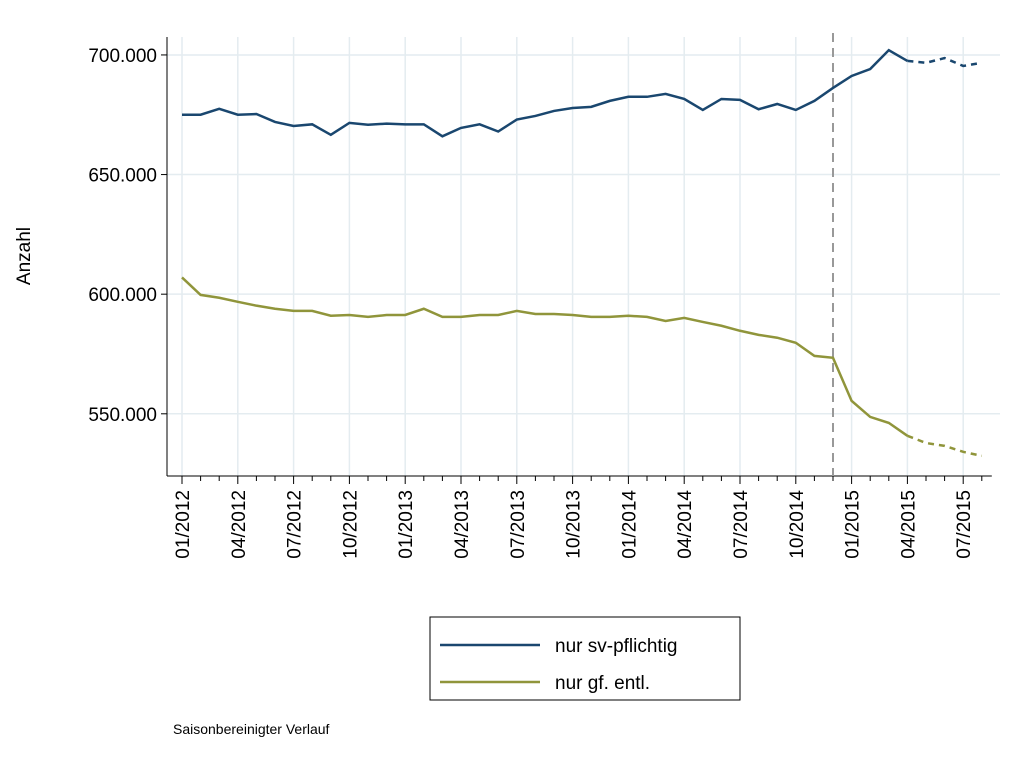 This screenshot has height=765, width=1012. Describe the element at coordinates (406, 524) in the screenshot. I see `x-tick-label: 01/2013` at that location.